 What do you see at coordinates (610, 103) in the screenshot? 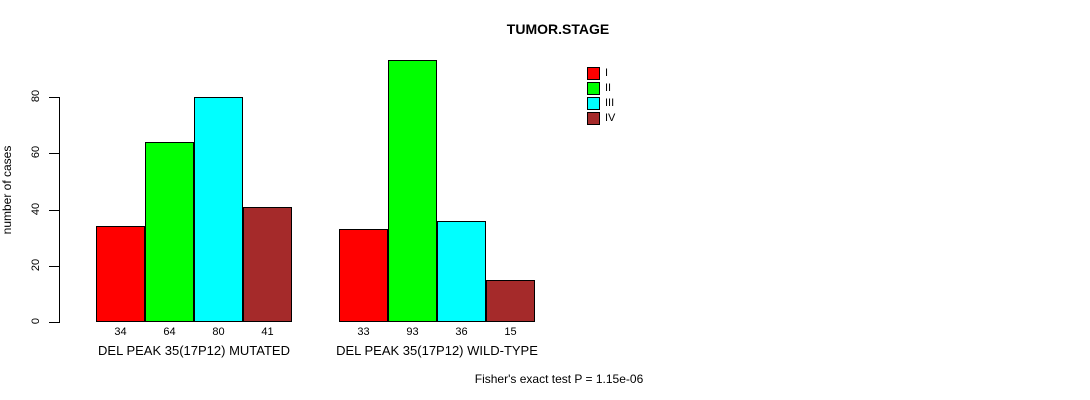
I see `legend-label: III` at bounding box center [610, 103].